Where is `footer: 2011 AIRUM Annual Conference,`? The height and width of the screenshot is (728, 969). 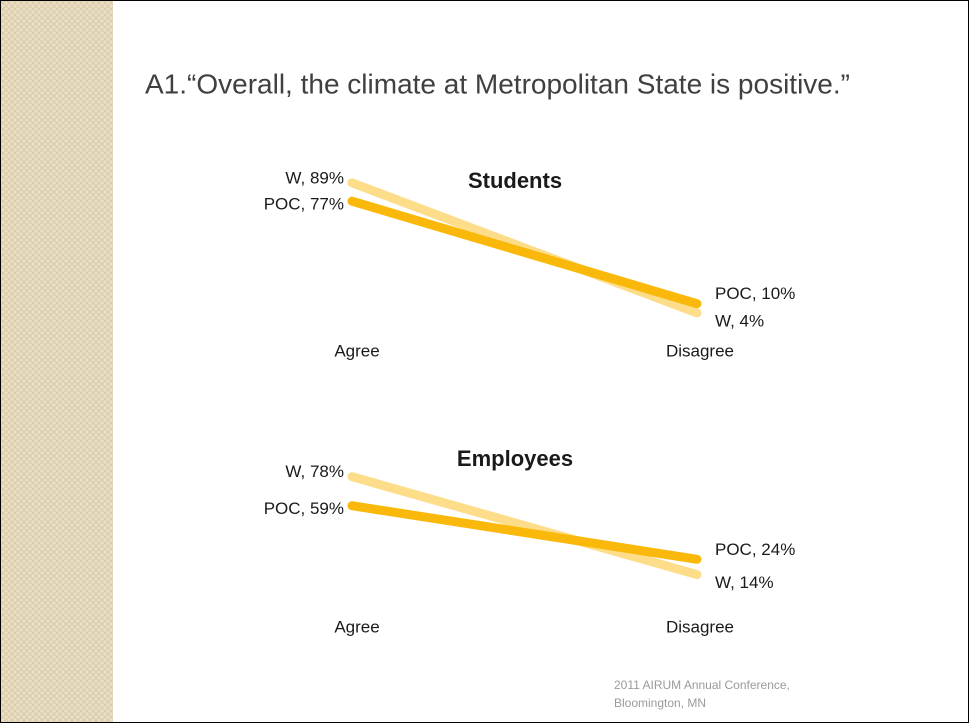 footer: 2011 AIRUM Annual Conference, is located at coordinates (702, 685).